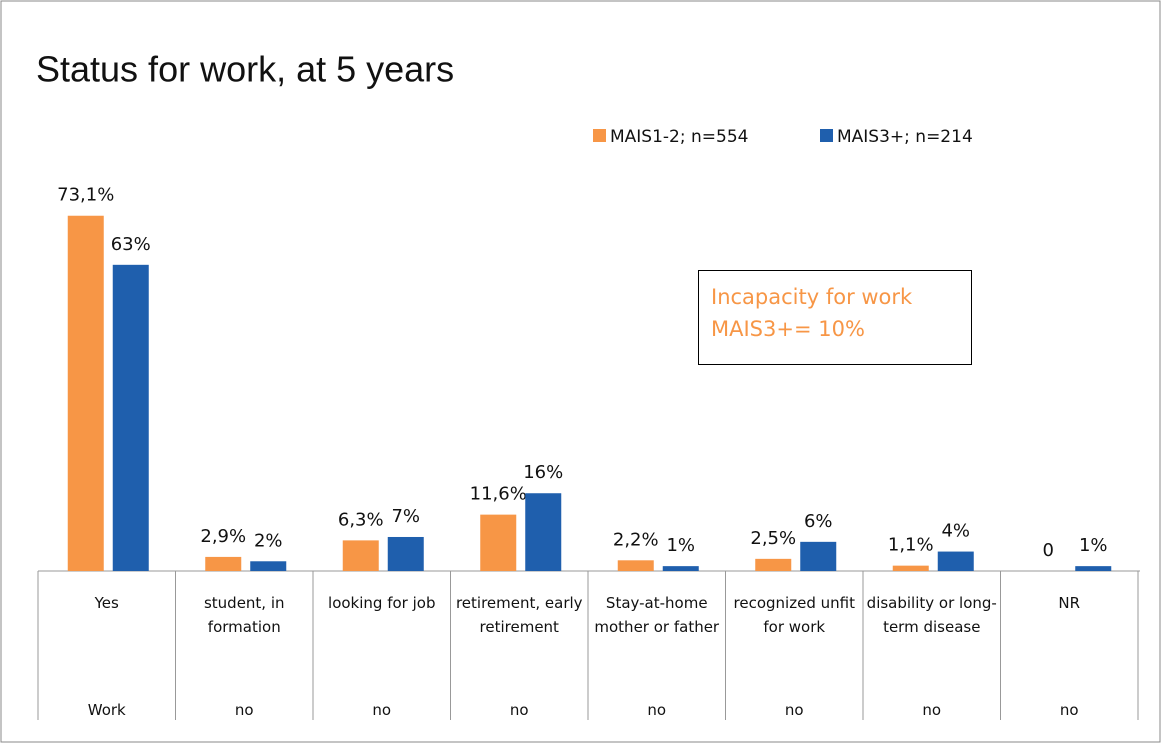  I want to click on data-label: 11,6%, so click(498, 494).